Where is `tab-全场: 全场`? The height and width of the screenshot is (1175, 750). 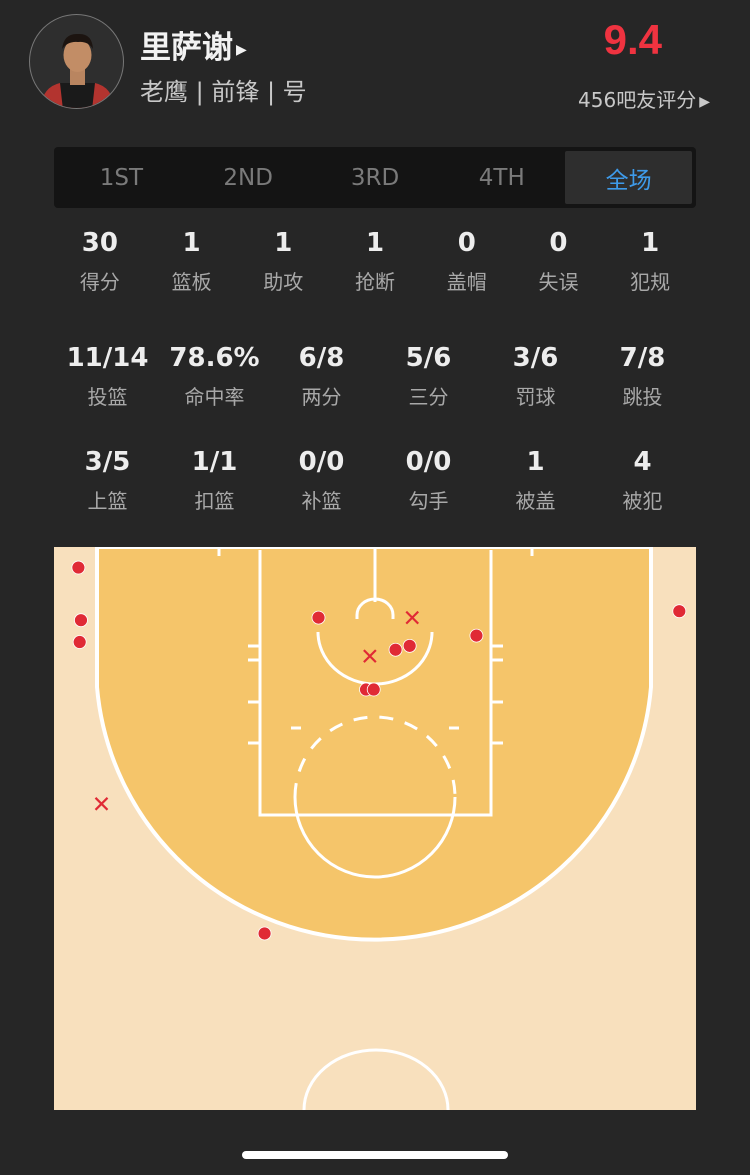
tab-全场: 全场 is located at coordinates (628, 177).